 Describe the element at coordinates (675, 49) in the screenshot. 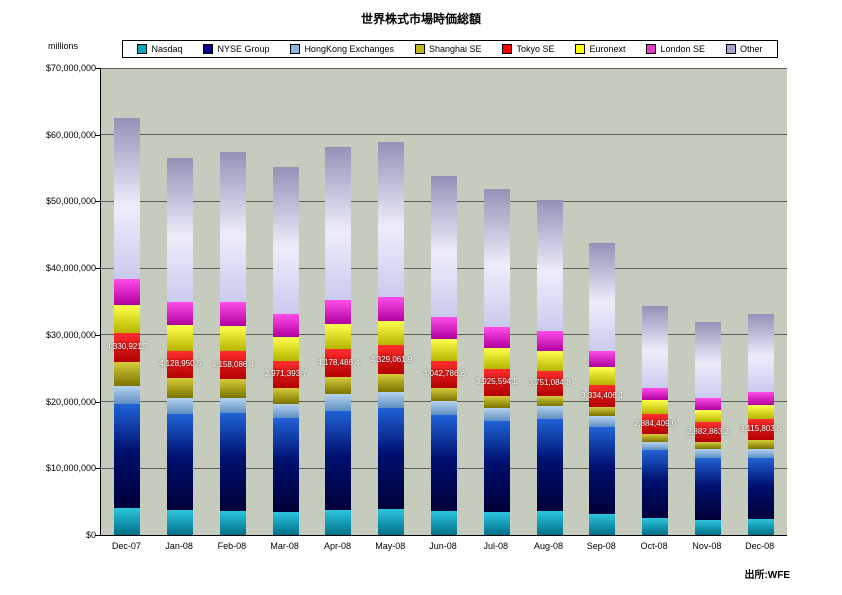

I see `legend-item-london-se: London SE` at that location.